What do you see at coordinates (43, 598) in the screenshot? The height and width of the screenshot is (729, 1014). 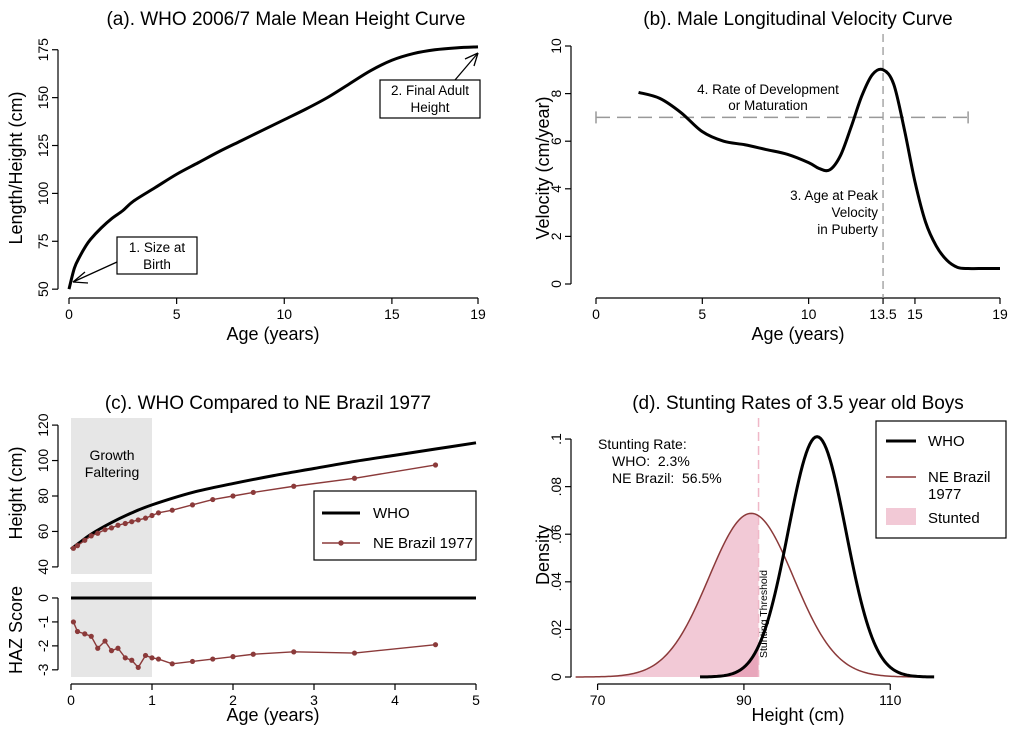 I see `panel-c-haz-y-tick-label: 0` at bounding box center [43, 598].